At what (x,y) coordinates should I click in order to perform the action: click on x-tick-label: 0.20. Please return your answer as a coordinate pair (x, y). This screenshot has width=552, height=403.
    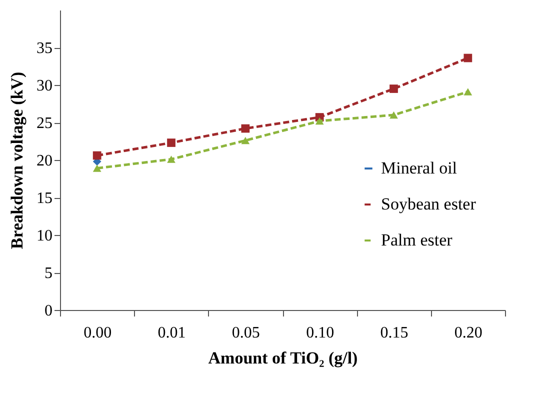
    Looking at the image, I should click on (468, 333).